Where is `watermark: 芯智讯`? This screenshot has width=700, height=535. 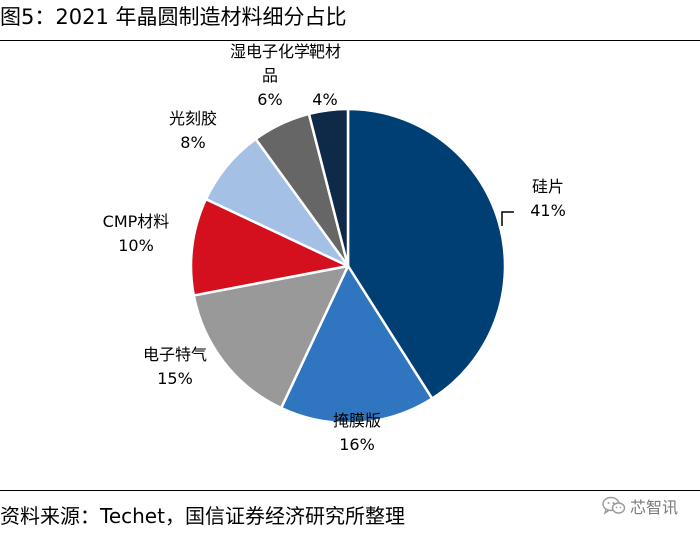
watermark: 芯智讯 is located at coordinates (640, 506).